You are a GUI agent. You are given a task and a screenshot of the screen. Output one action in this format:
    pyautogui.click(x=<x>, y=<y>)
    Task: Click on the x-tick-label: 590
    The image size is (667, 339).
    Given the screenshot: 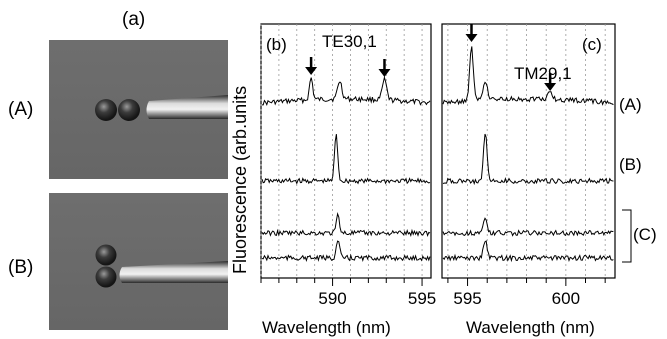 What is the action you would take?
    pyautogui.click(x=332, y=298)
    